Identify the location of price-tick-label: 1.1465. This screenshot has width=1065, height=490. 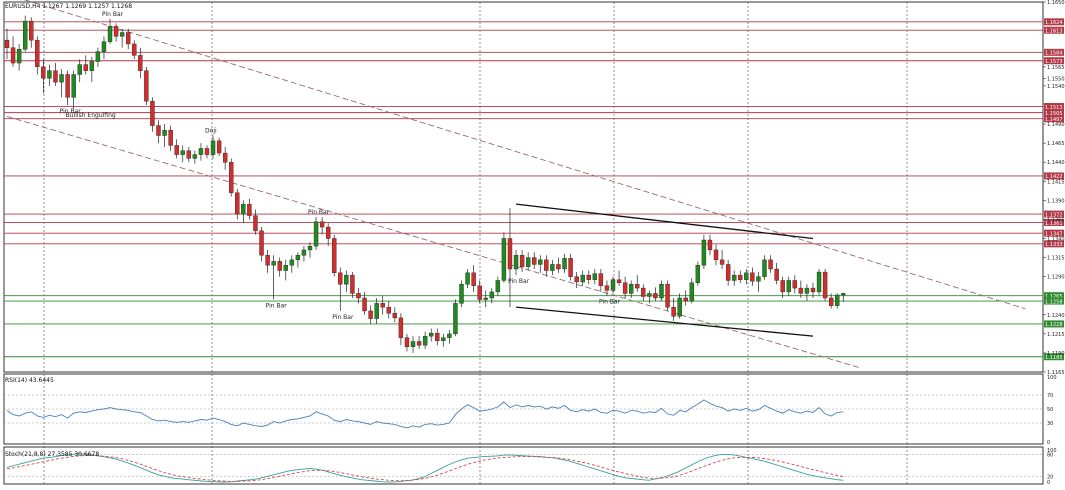
(1056, 144).